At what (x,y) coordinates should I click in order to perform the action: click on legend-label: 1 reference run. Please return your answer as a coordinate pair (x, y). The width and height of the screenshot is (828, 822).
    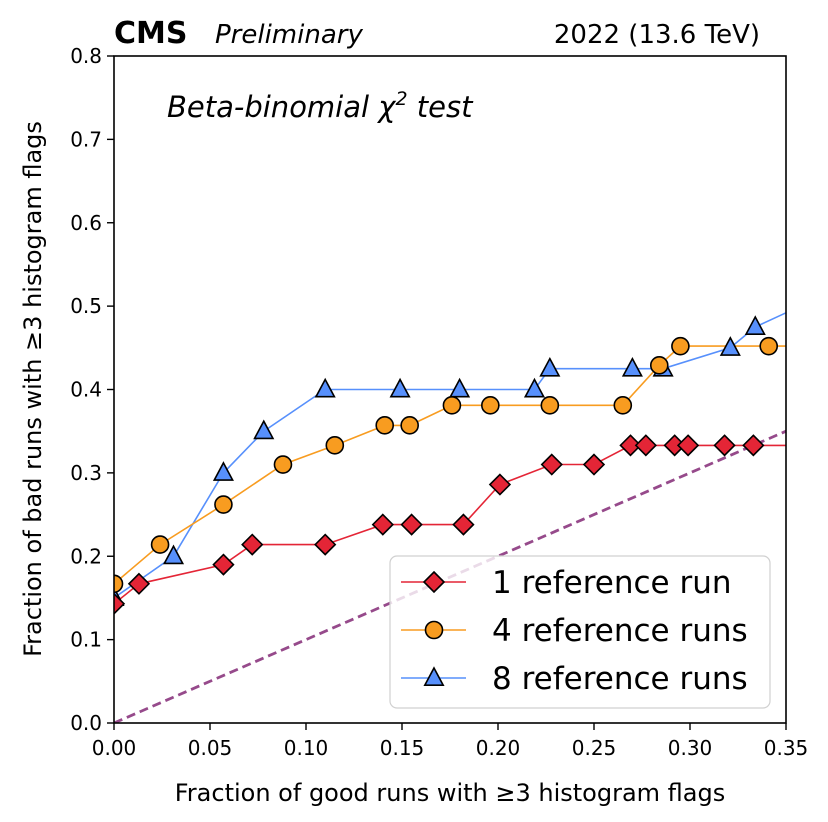
    Looking at the image, I should click on (612, 583).